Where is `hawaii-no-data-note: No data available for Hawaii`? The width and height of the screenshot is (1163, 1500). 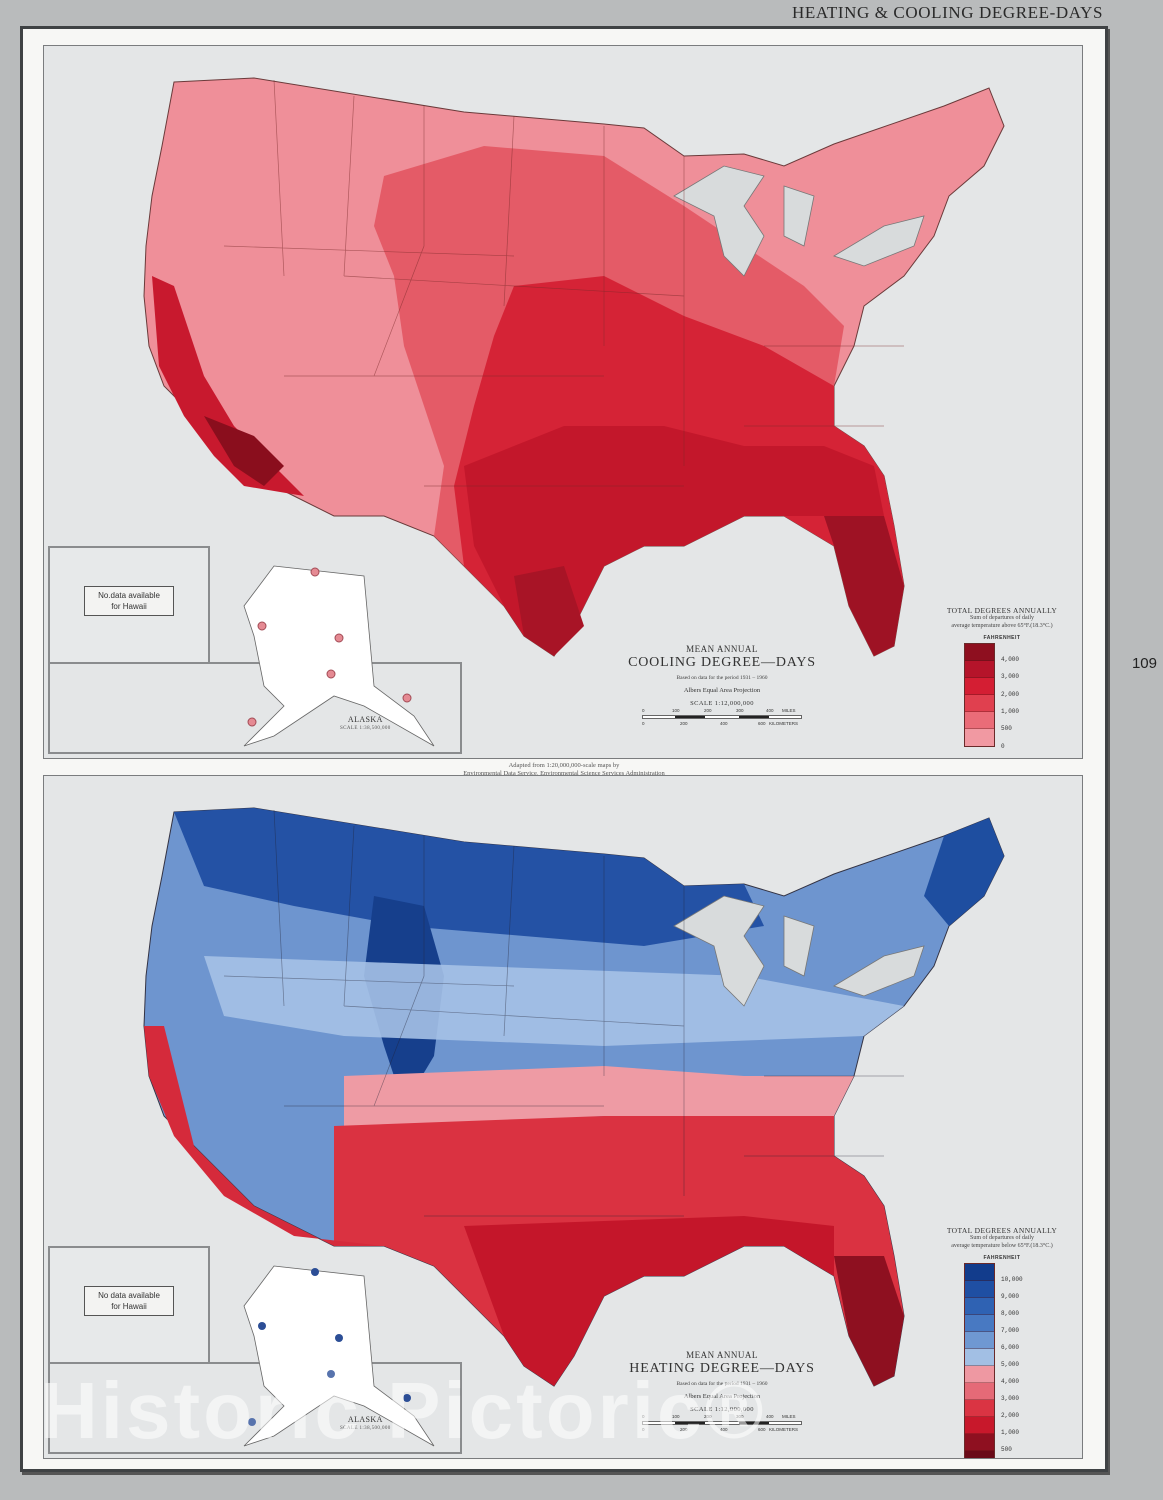 hawaii-no-data-note: No data available for Hawaii is located at coordinates (129, 1301).